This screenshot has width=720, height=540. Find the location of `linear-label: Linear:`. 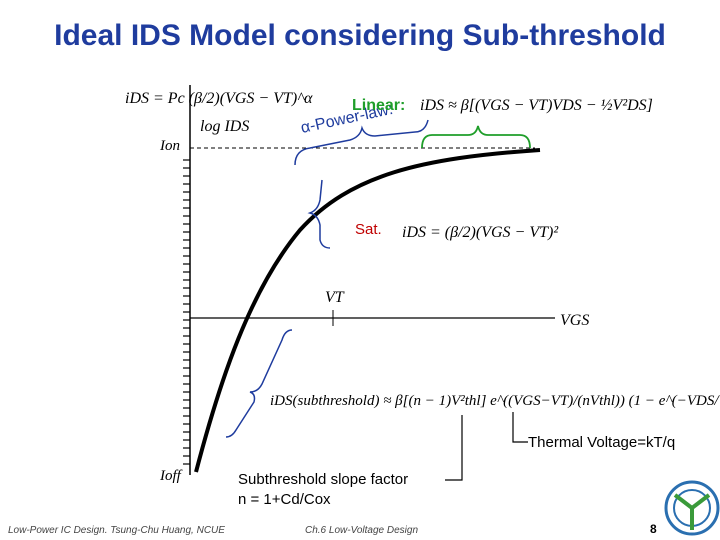

linear-label: Linear: is located at coordinates (378, 105).